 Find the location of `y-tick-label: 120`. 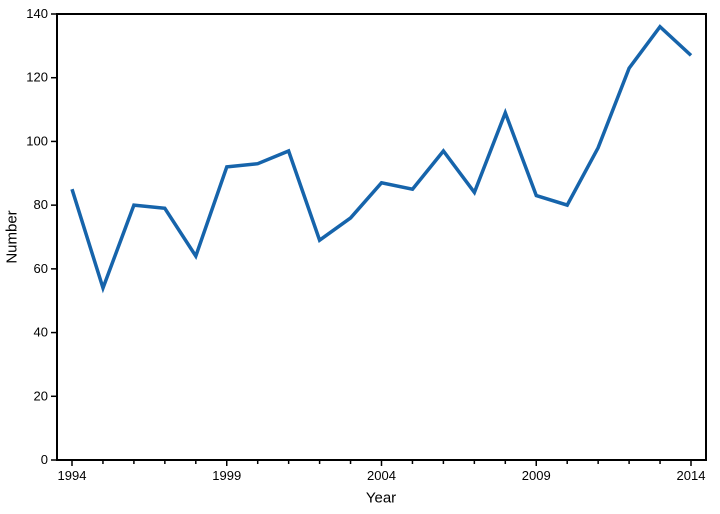

y-tick-label: 120 is located at coordinates (37, 77).